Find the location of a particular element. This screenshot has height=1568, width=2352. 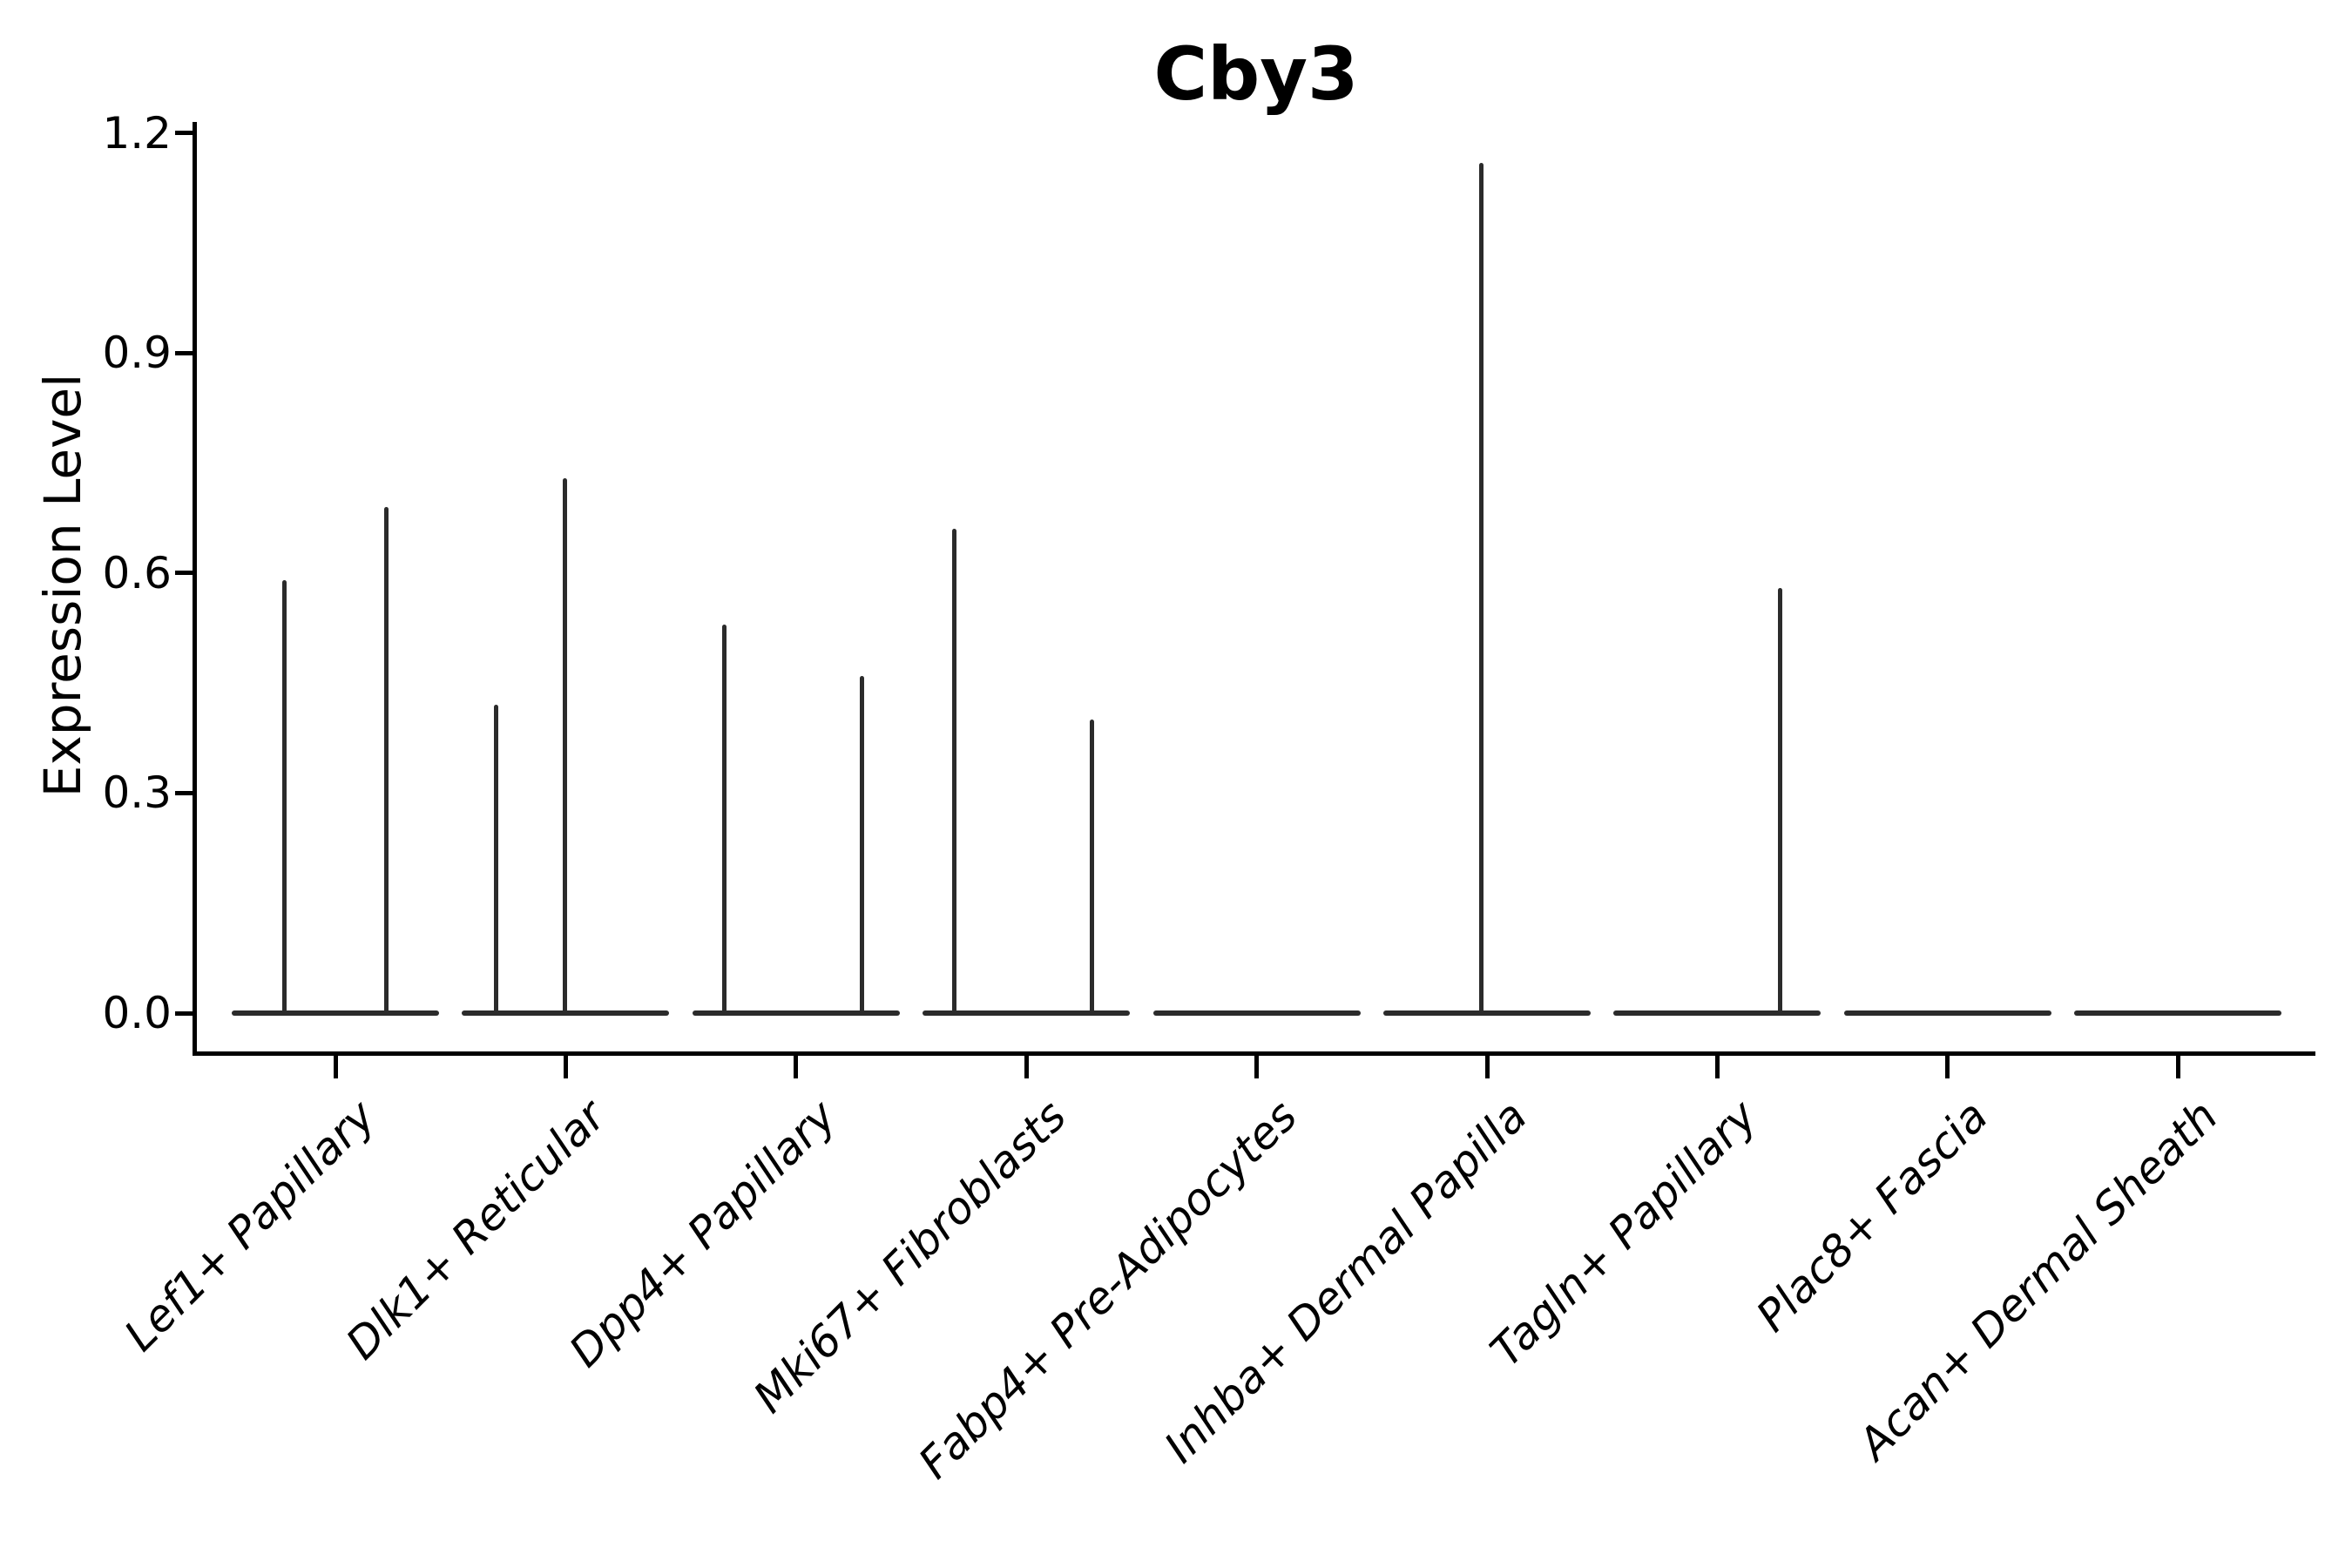

chart-title: Cby3 is located at coordinates (1256, 74).